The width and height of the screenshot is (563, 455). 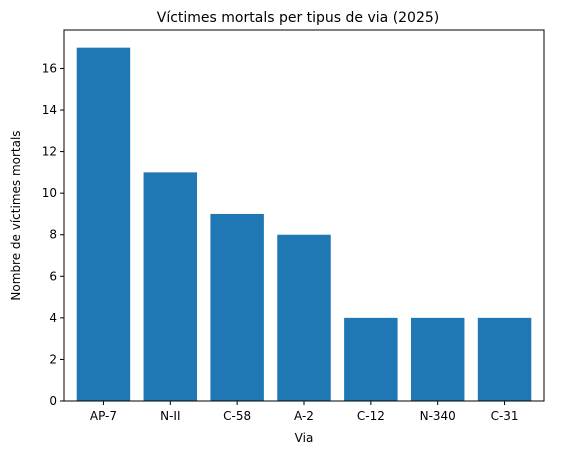 What do you see at coordinates (371, 416) in the screenshot?
I see `x-tick-label: C-12` at bounding box center [371, 416].